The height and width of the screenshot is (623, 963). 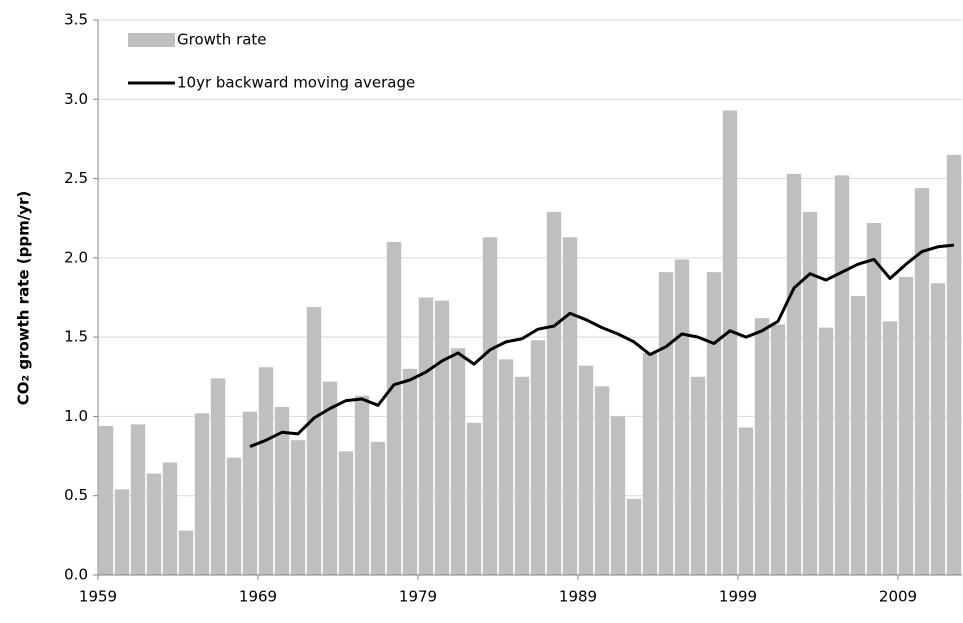 What do you see at coordinates (76, 575) in the screenshot?
I see `y-tick-label: 0.0` at bounding box center [76, 575].